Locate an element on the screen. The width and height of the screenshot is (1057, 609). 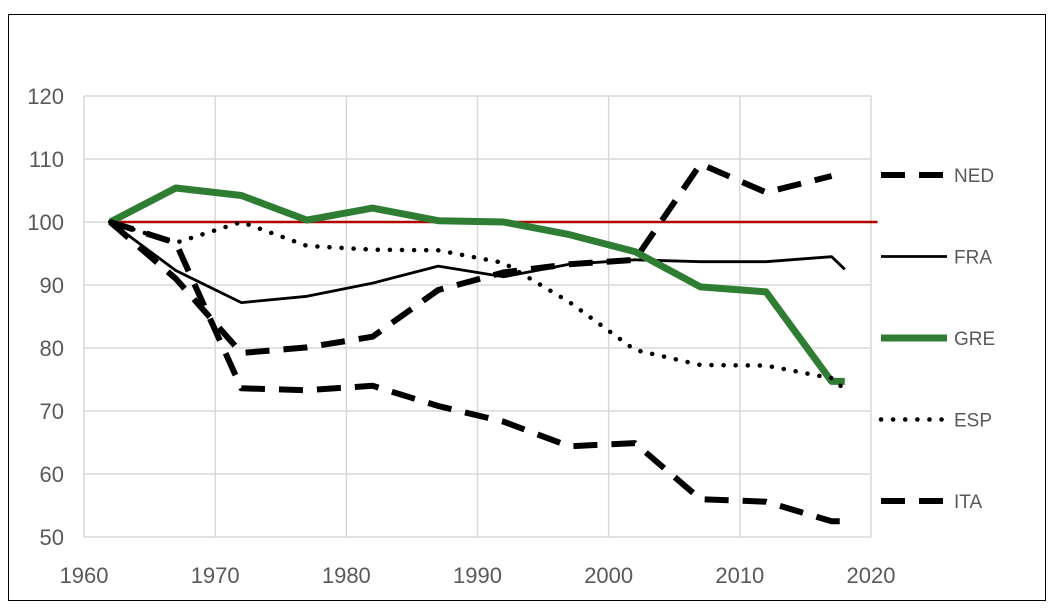
x-tick-label: 1970 is located at coordinates (215, 575).